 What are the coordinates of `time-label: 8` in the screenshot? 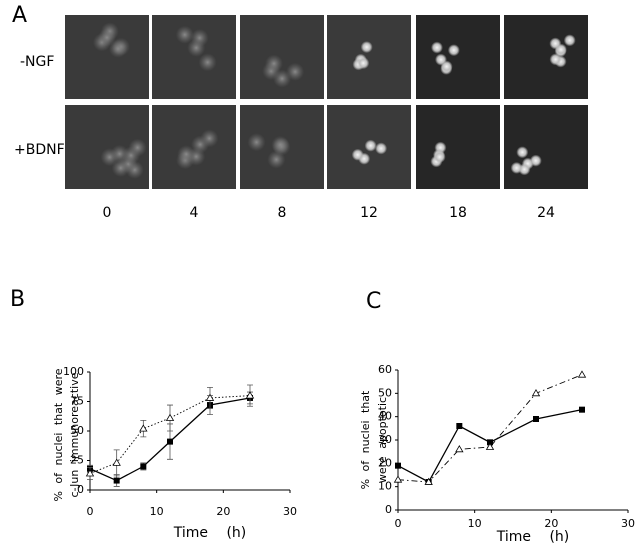 It's located at (282, 213).